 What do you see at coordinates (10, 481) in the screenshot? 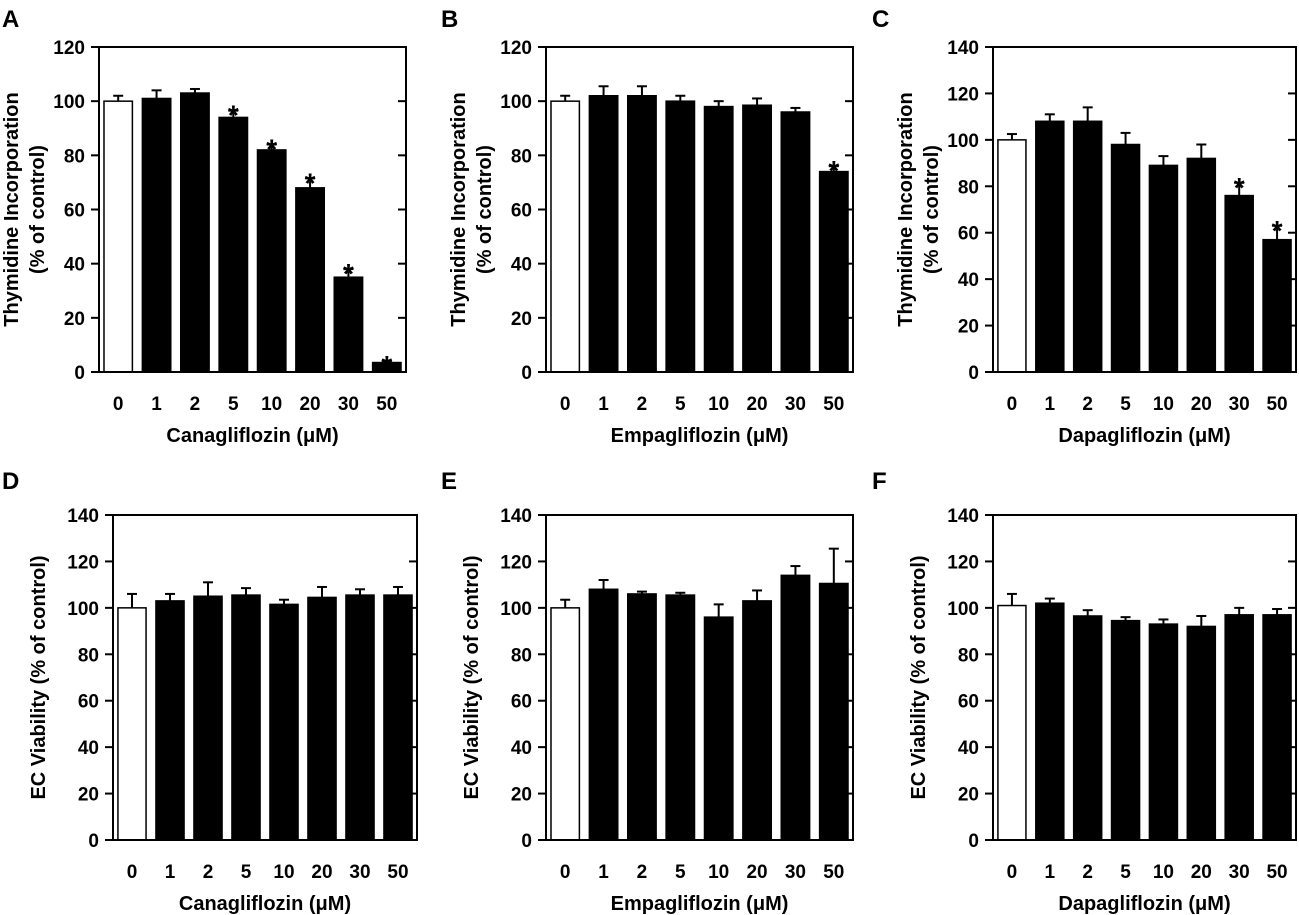
I see `panel-label: D` at bounding box center [10, 481].